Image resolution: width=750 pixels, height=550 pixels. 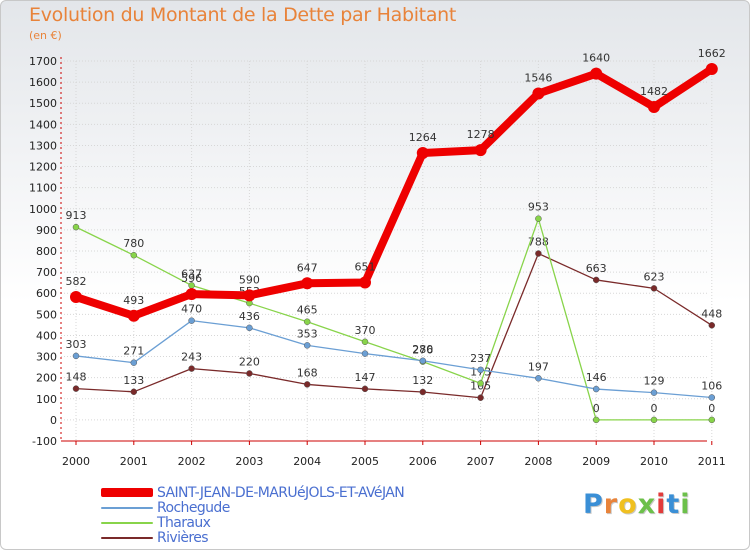 What do you see at coordinates (637, 504) in the screenshot?
I see `proxiti-logo: Proxiti` at bounding box center [637, 504].